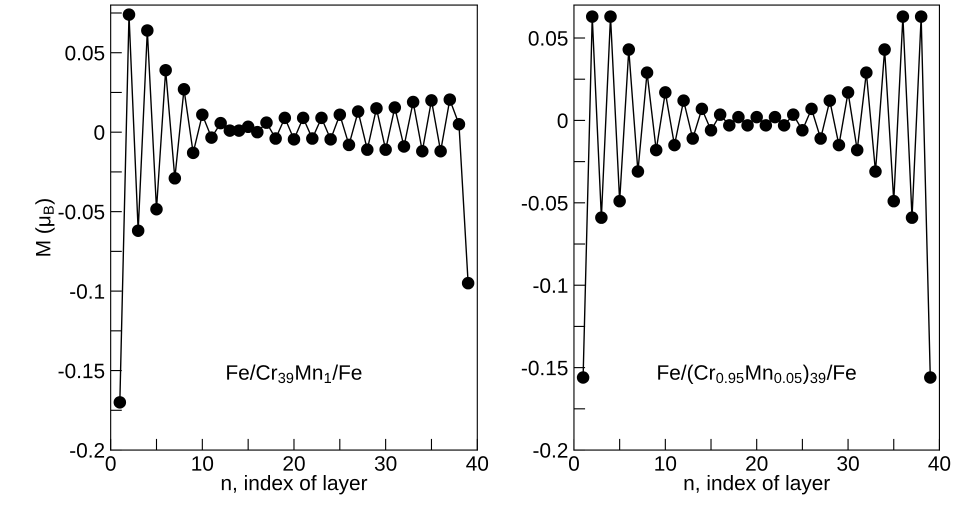 This screenshot has width=959, height=510. Describe the element at coordinates (45, 227) in the screenshot. I see `y-axis-title: M (μ$_{B}$)` at that location.